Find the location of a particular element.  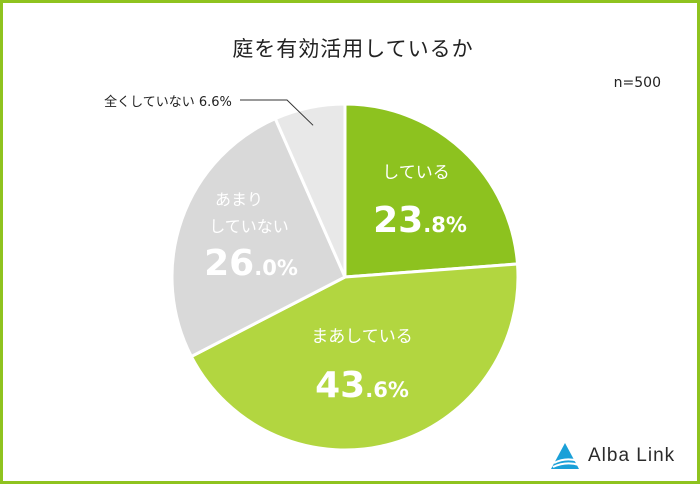

brand-logo: Alba Link is located at coordinates (612, 456).